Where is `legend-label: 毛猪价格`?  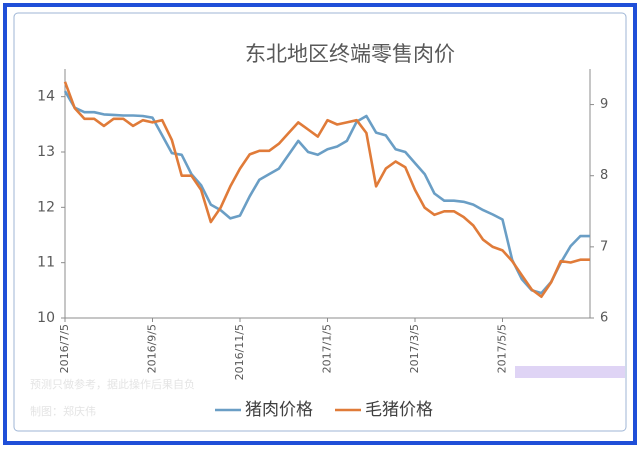 legend-label: 毛猪价格 is located at coordinates (399, 410).